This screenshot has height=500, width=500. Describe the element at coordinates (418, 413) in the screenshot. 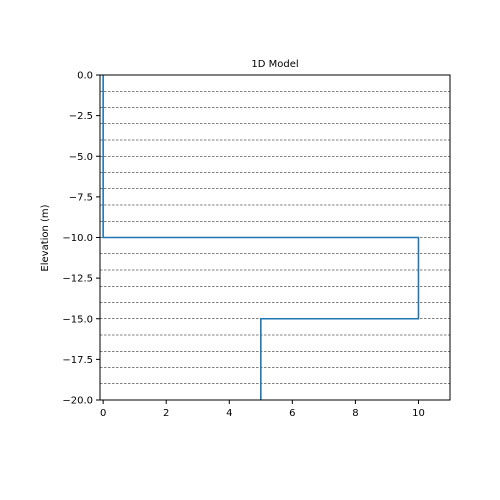

I see `x-tick-label: 10` at that location.